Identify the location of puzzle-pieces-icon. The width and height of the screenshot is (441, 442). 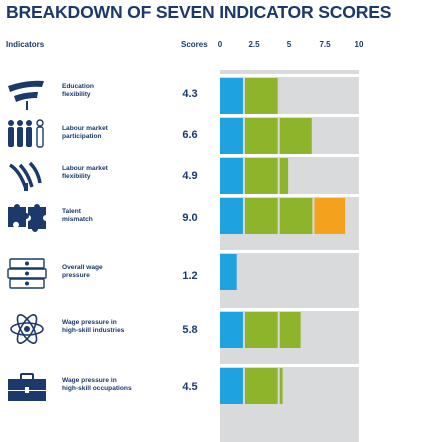
(27, 218).